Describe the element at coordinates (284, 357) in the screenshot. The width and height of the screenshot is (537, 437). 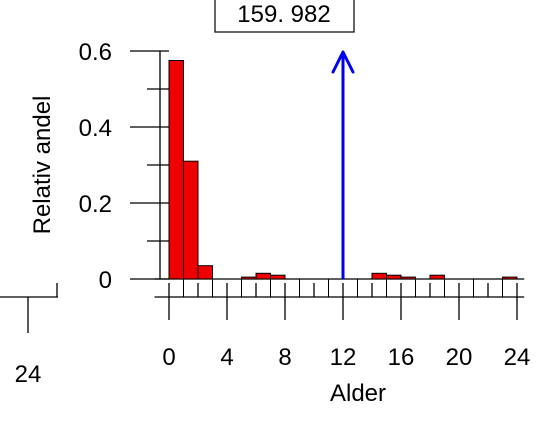
I see `x-tick-label: 8` at that location.